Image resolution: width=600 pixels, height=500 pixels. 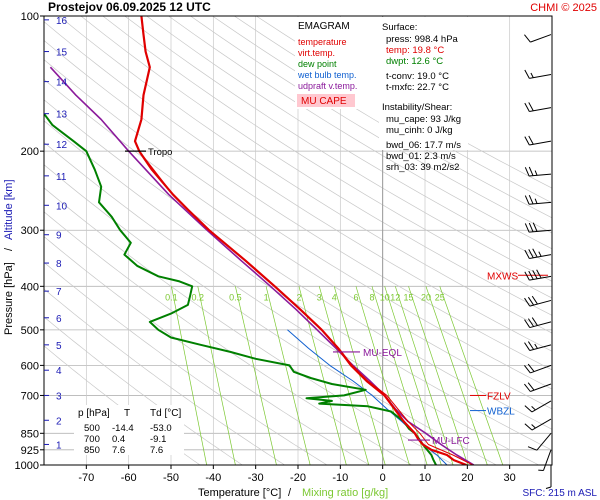 I want to click on level-table-cell: -53.0, so click(x=161, y=428).